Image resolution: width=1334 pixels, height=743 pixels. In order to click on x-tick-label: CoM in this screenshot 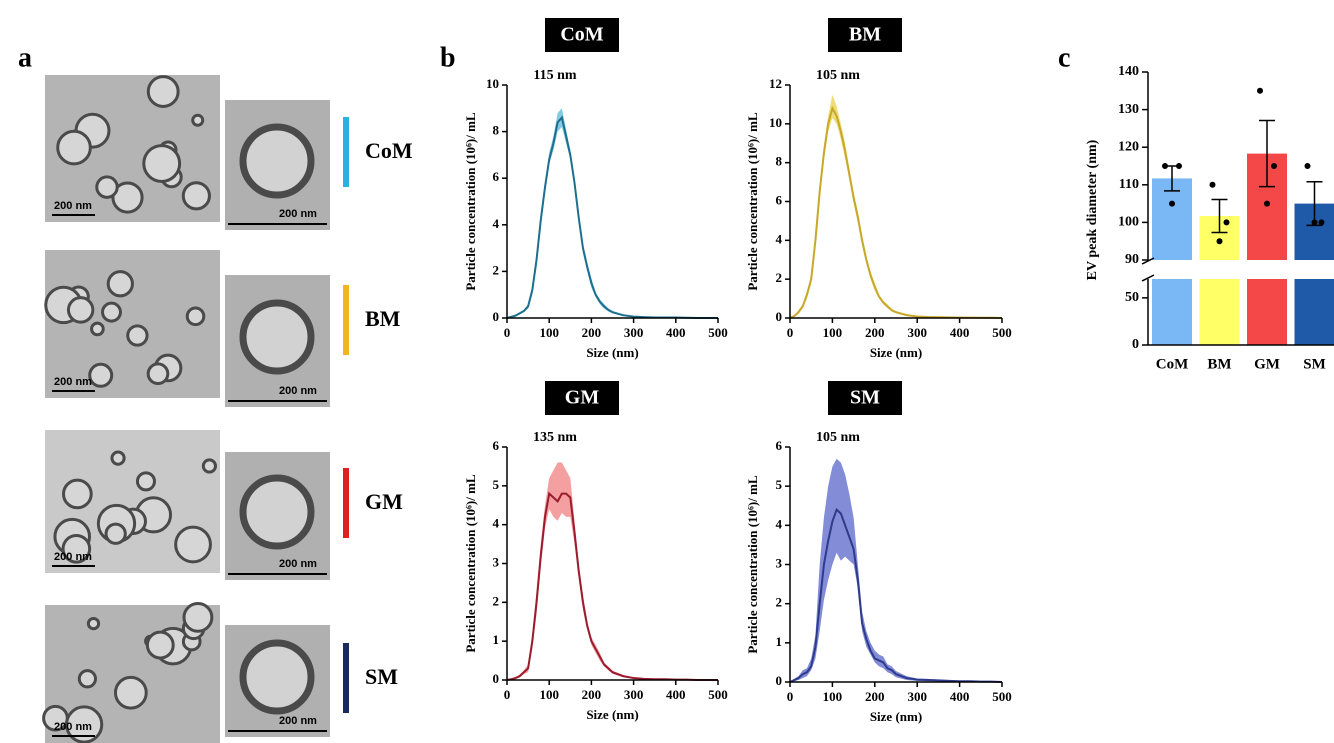, I will do `click(1172, 364)`.